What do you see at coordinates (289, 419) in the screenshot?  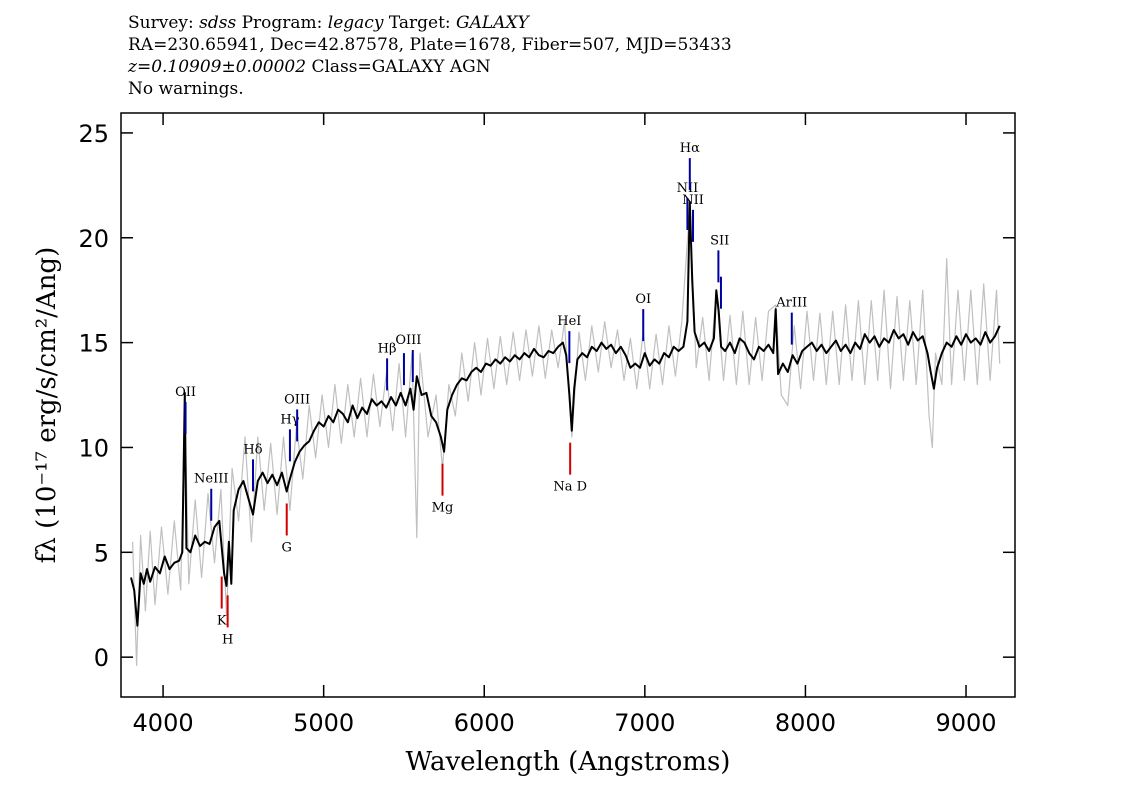 I see `line-label: Hγ` at bounding box center [289, 419].